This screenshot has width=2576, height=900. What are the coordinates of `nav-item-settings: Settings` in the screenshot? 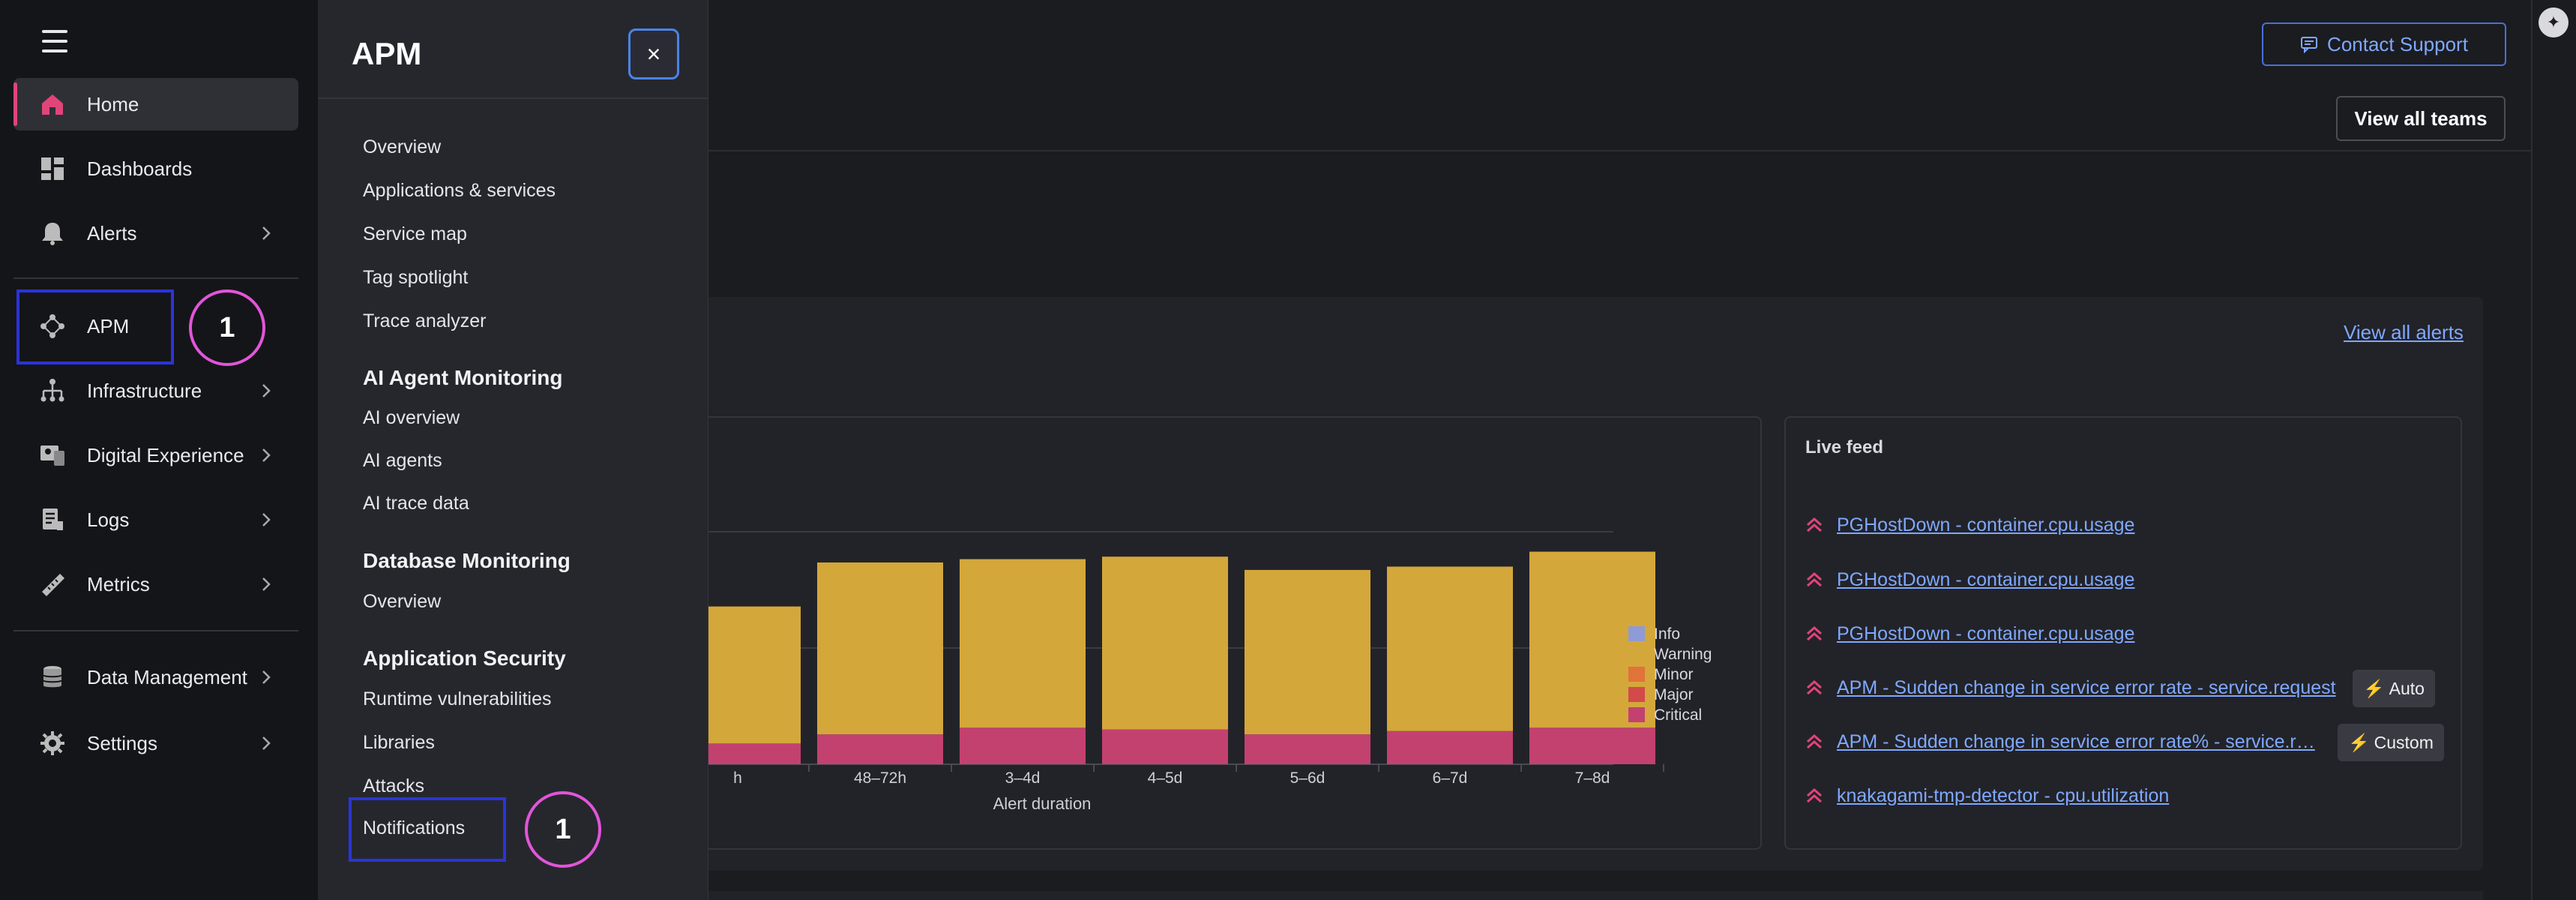 It's located at (155, 743).